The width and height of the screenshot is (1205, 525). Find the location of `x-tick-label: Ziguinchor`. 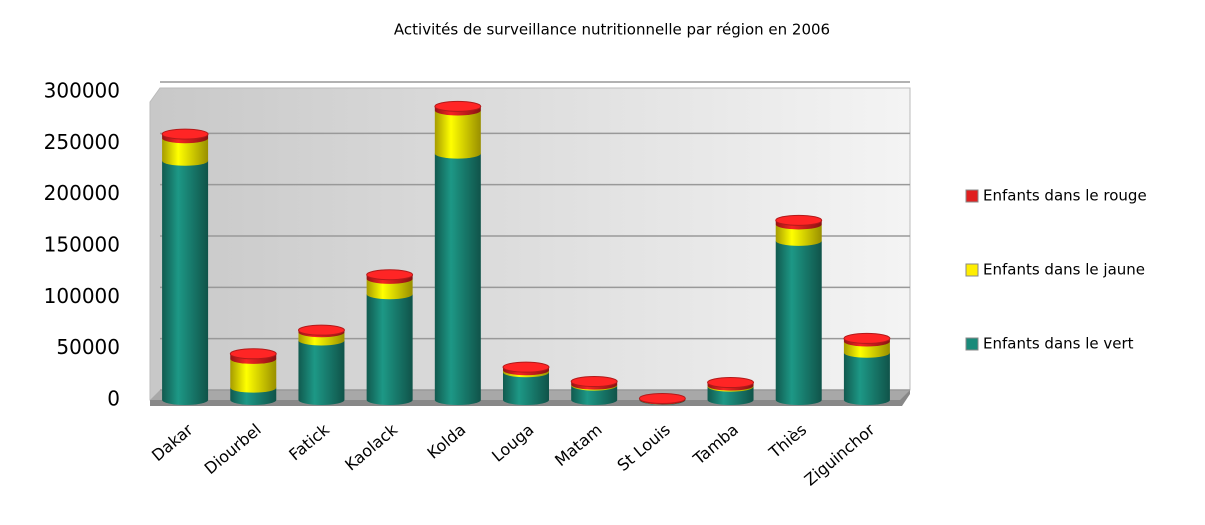

x-tick-label: Ziguinchor is located at coordinates (840, 455).